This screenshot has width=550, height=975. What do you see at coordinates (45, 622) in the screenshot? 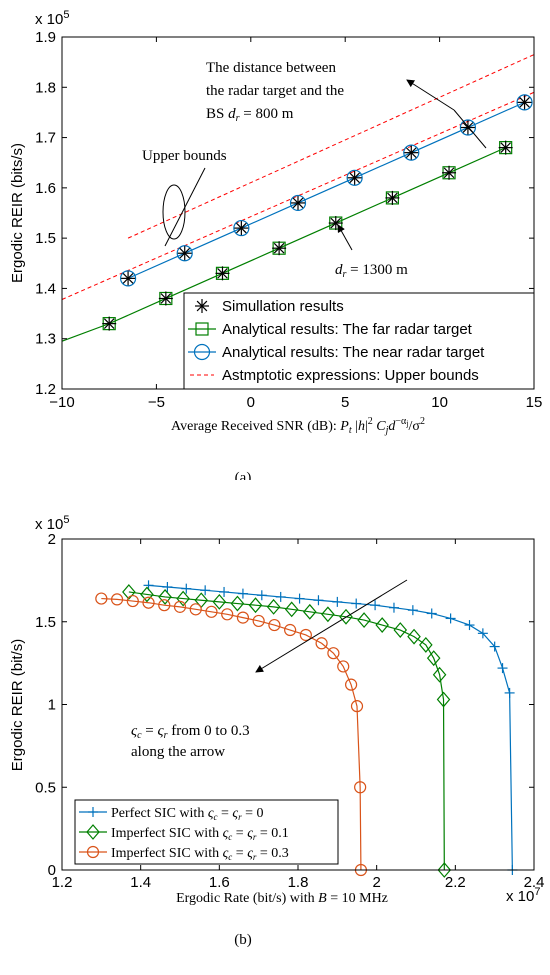
I see `chart-b-ytick-label: 1.5` at bounding box center [45, 622].